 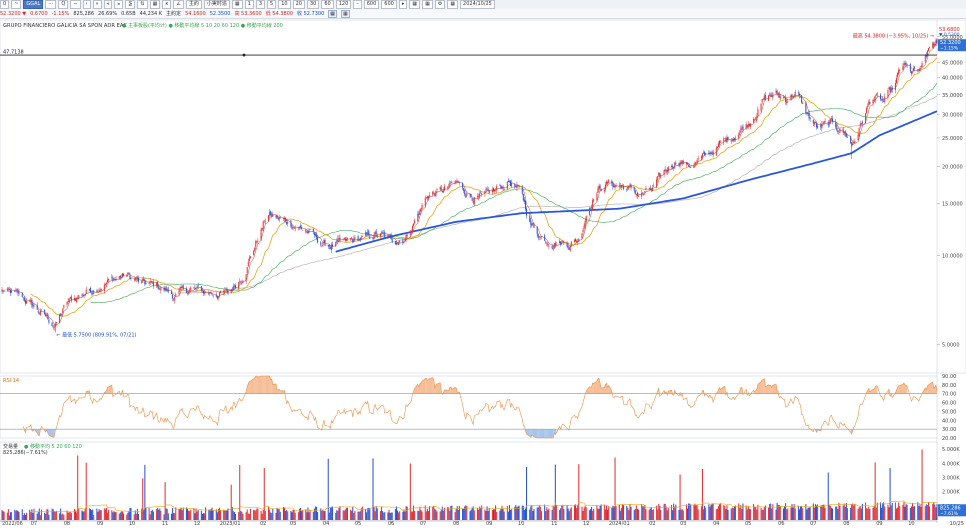 What do you see at coordinates (216, 4) in the screenshot?
I see `toolbar-button: 小実时追` at bounding box center [216, 4].